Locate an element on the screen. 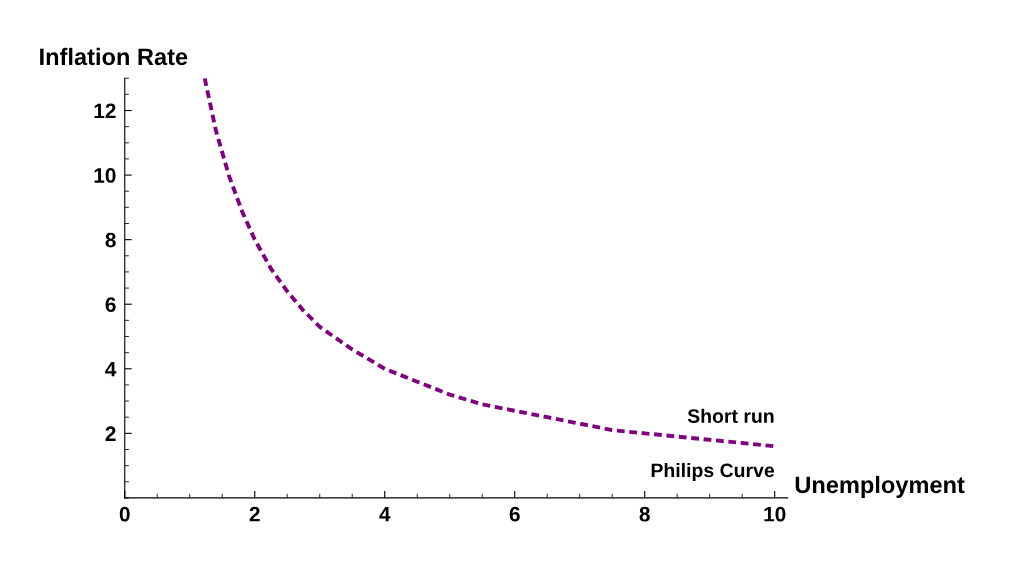 Image resolution: width=1031 pixels, height=571 pixels. y-tick-label: 12 is located at coordinates (105, 111).